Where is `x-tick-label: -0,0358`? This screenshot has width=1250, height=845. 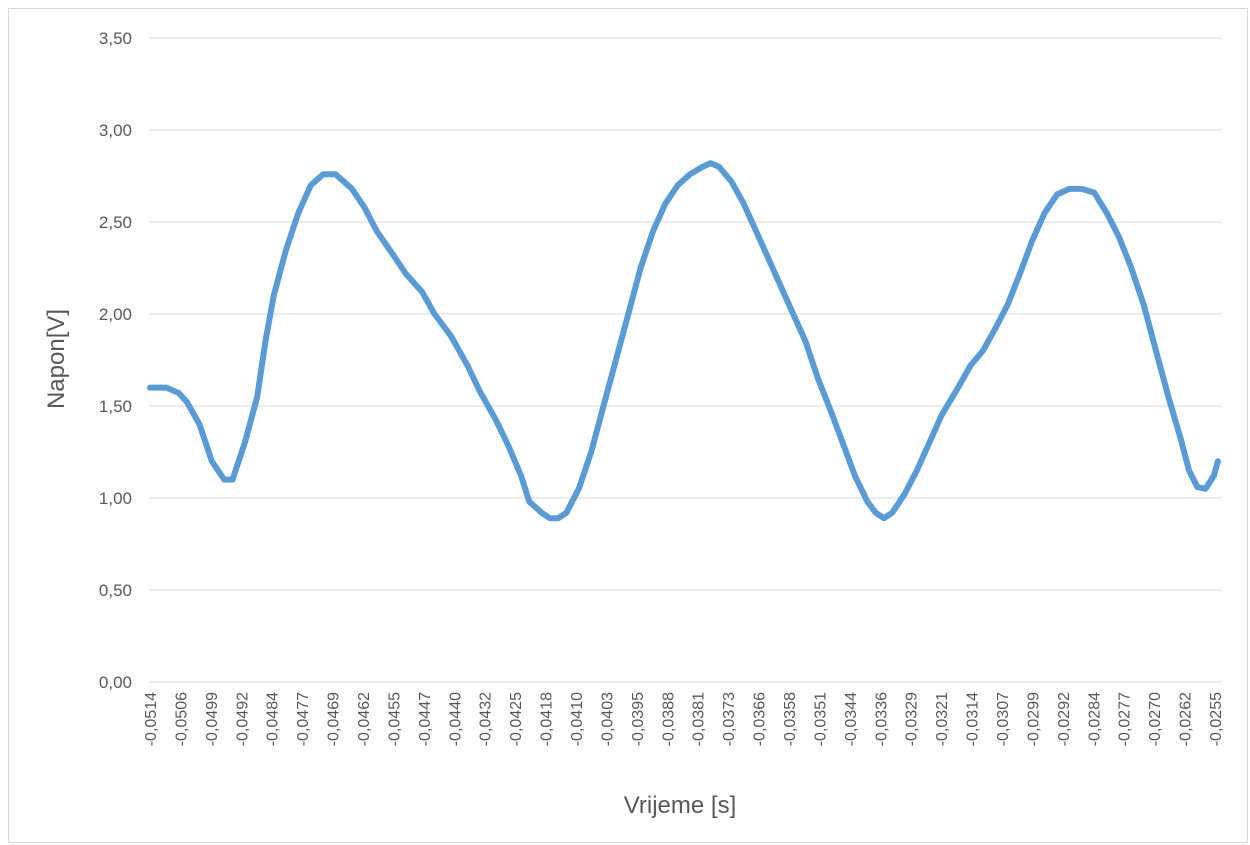
x-tick-label: -0,0358 is located at coordinates (790, 719).